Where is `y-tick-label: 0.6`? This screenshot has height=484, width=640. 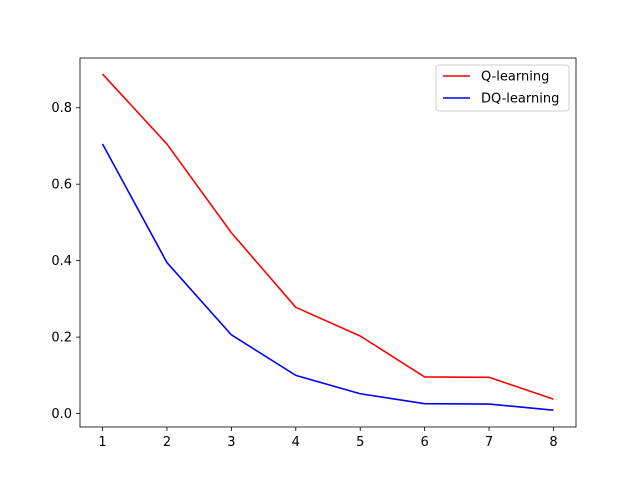 y-tick-label: 0.6 is located at coordinates (61, 185).